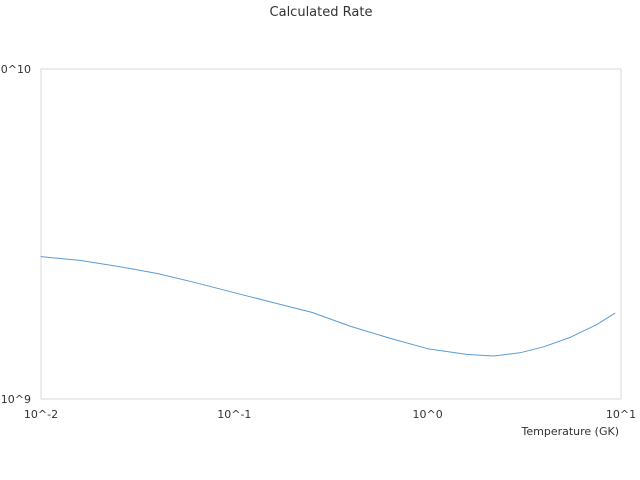 Image resolution: width=640 pixels, height=480 pixels. Describe the element at coordinates (330, 414) in the screenshot. I see `x-axis-ticks: 10^-2 10^-1 10^0 10^1` at that location.